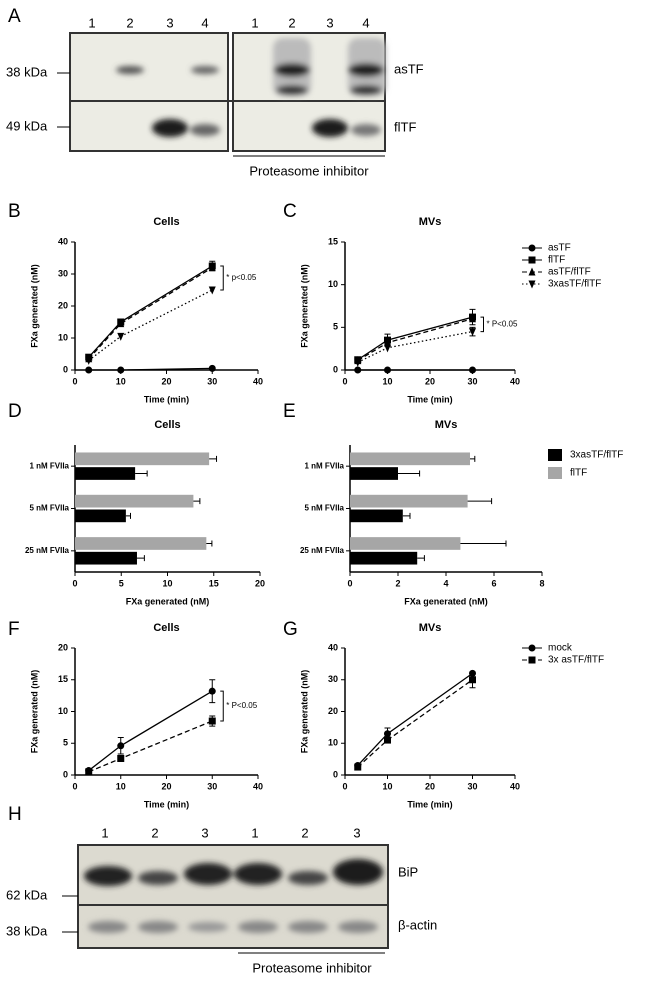 The width and height of the screenshot is (645, 983). Describe the element at coordinates (333, 679) in the screenshot. I see `y-tick-label: 30` at that location.